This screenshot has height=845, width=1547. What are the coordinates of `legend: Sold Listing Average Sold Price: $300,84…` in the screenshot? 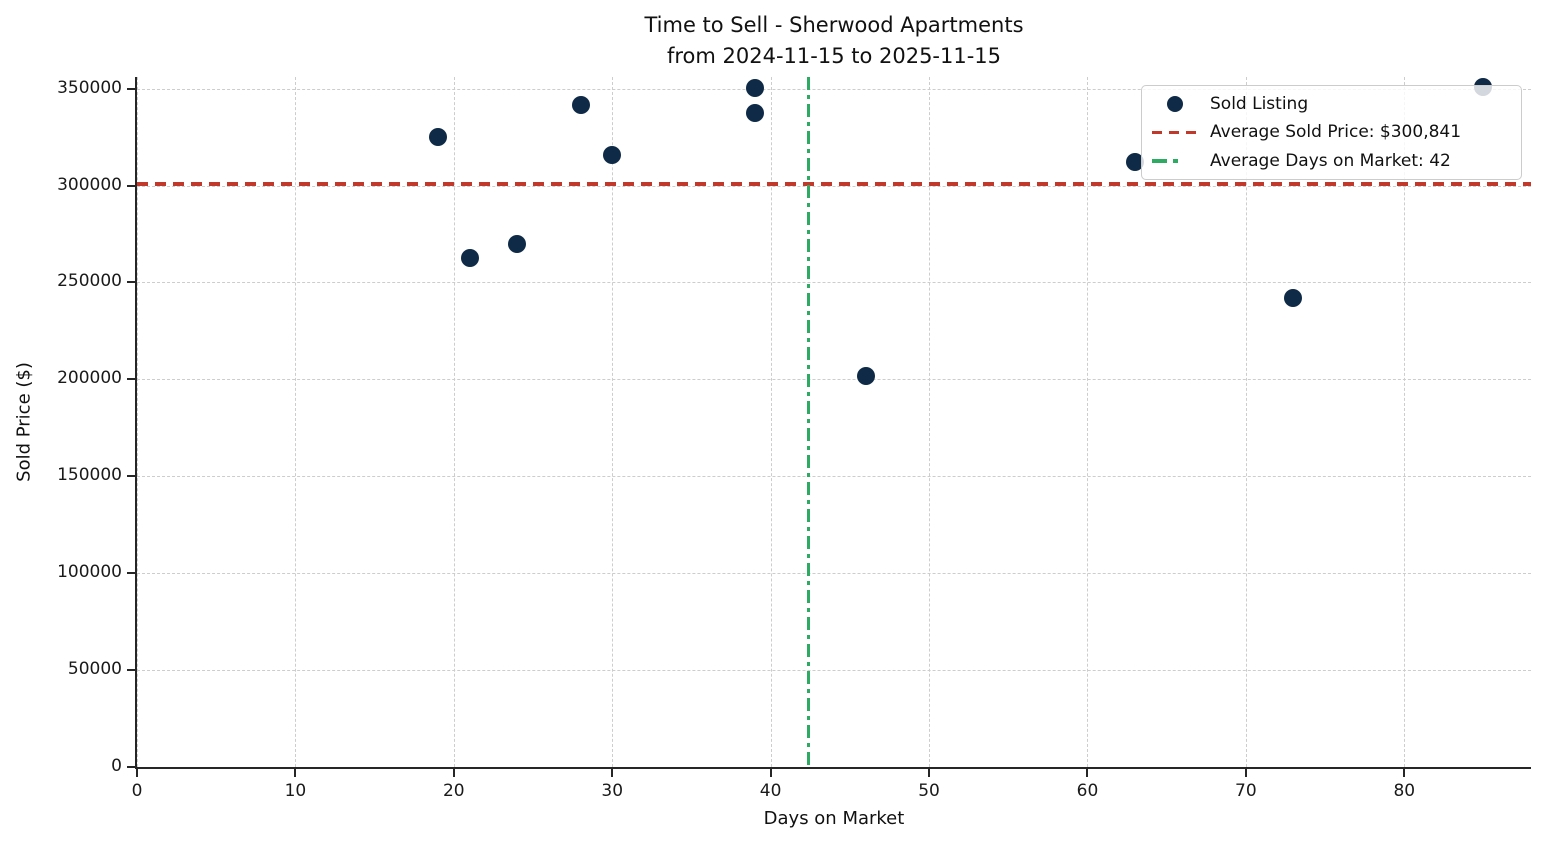 It's located at (1331, 132).